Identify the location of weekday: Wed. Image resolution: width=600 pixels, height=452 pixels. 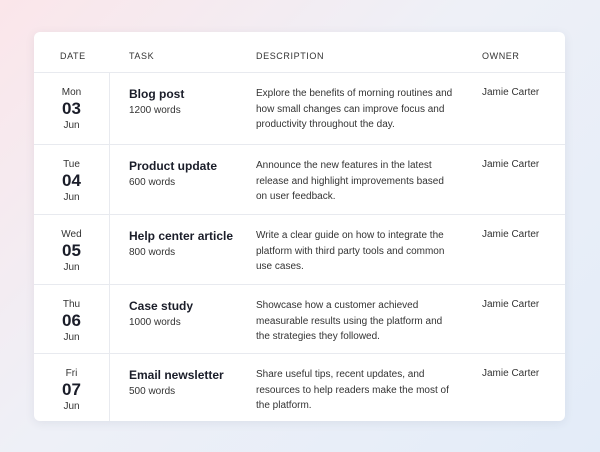
(71, 234).